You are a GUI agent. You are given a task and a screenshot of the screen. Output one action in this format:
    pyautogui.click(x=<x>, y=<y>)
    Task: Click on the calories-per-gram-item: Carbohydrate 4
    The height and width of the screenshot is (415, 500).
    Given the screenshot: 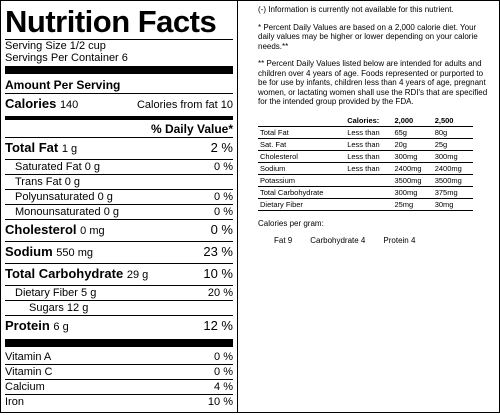 What is the action you would take?
    pyautogui.click(x=338, y=240)
    